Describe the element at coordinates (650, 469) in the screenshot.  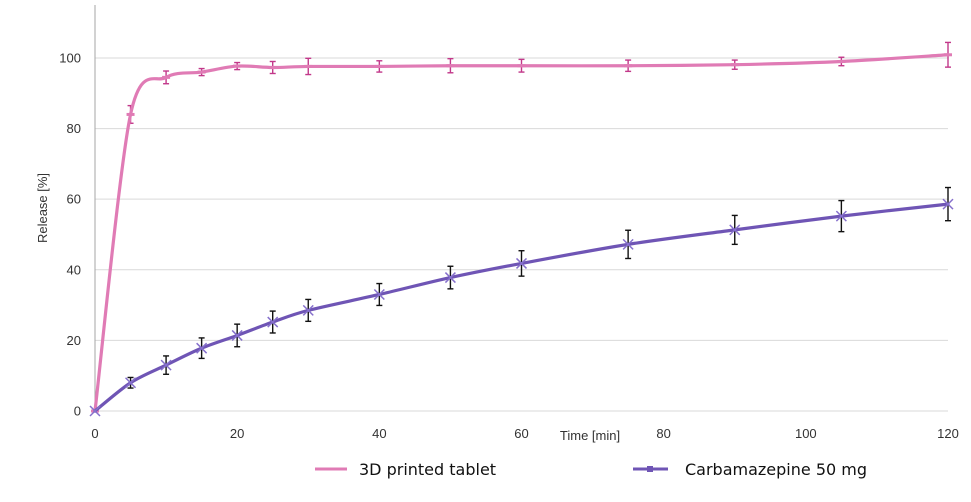
I see `legend-marker-carbamazepine` at that location.